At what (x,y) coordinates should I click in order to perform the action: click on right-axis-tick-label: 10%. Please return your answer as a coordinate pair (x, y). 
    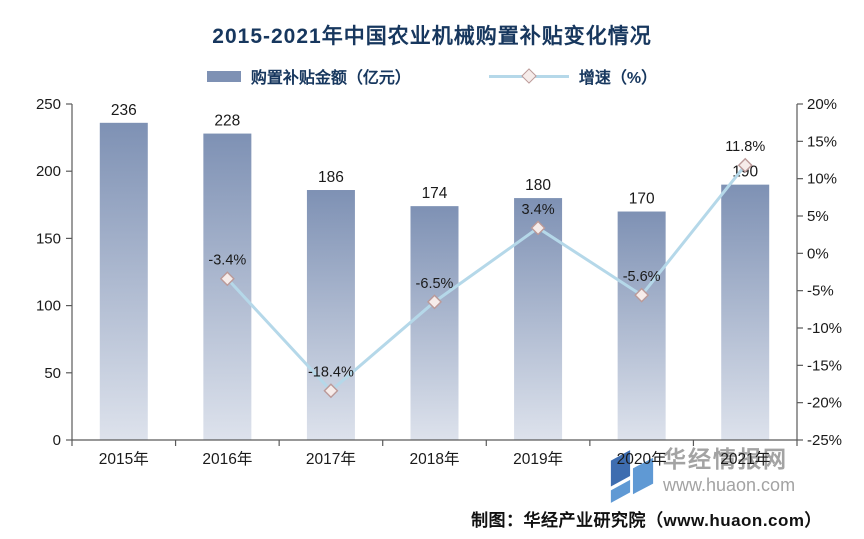
    Looking at the image, I should click on (822, 179).